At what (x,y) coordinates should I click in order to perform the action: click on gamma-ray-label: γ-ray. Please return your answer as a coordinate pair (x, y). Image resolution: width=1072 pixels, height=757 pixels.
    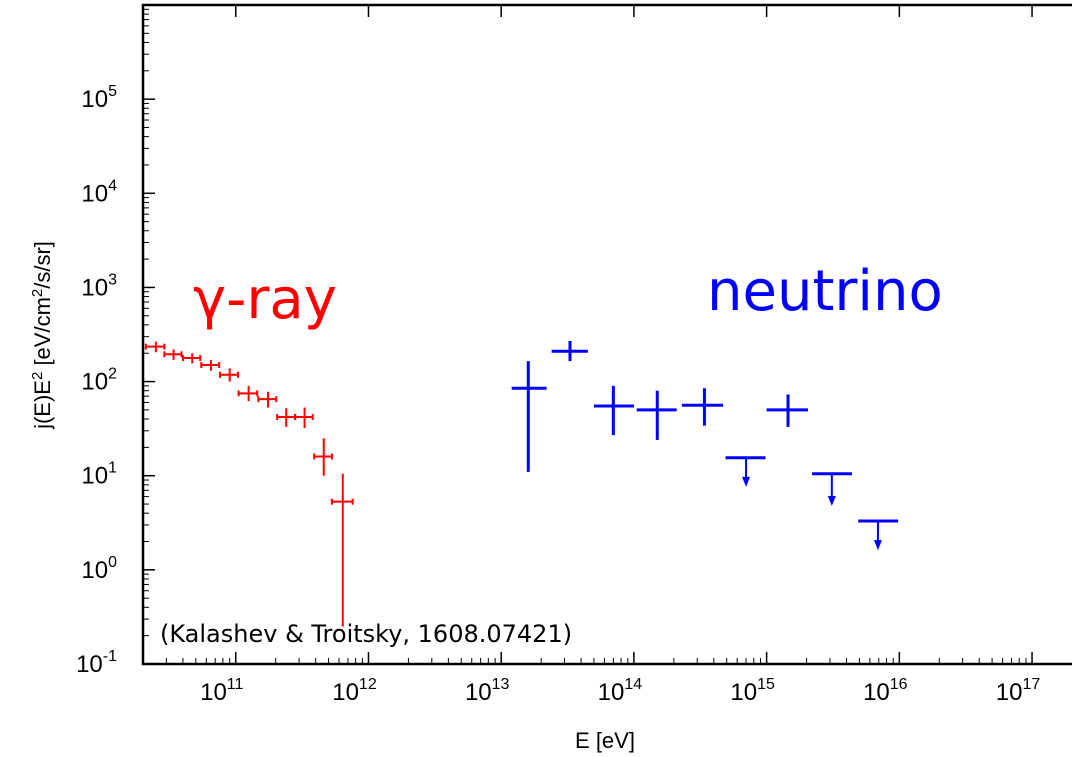
    Looking at the image, I should click on (265, 299).